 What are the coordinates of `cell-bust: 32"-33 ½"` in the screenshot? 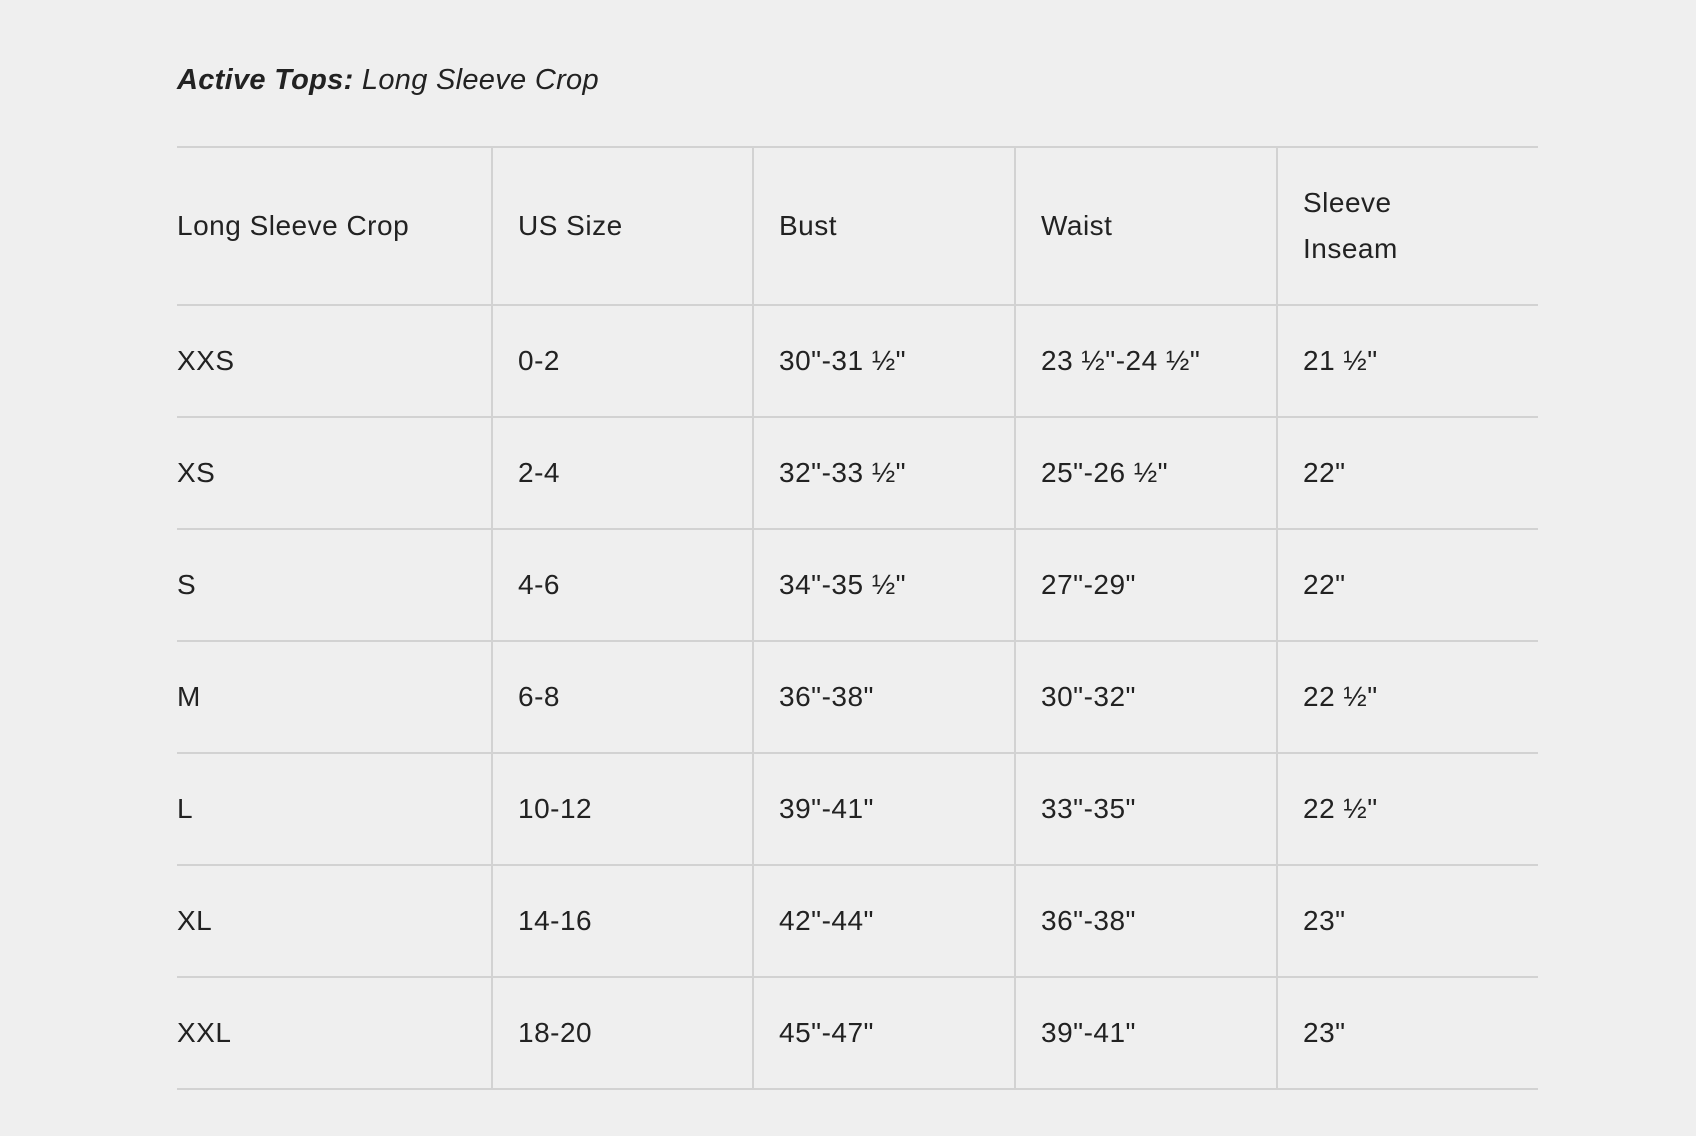 It's located at (883, 473).